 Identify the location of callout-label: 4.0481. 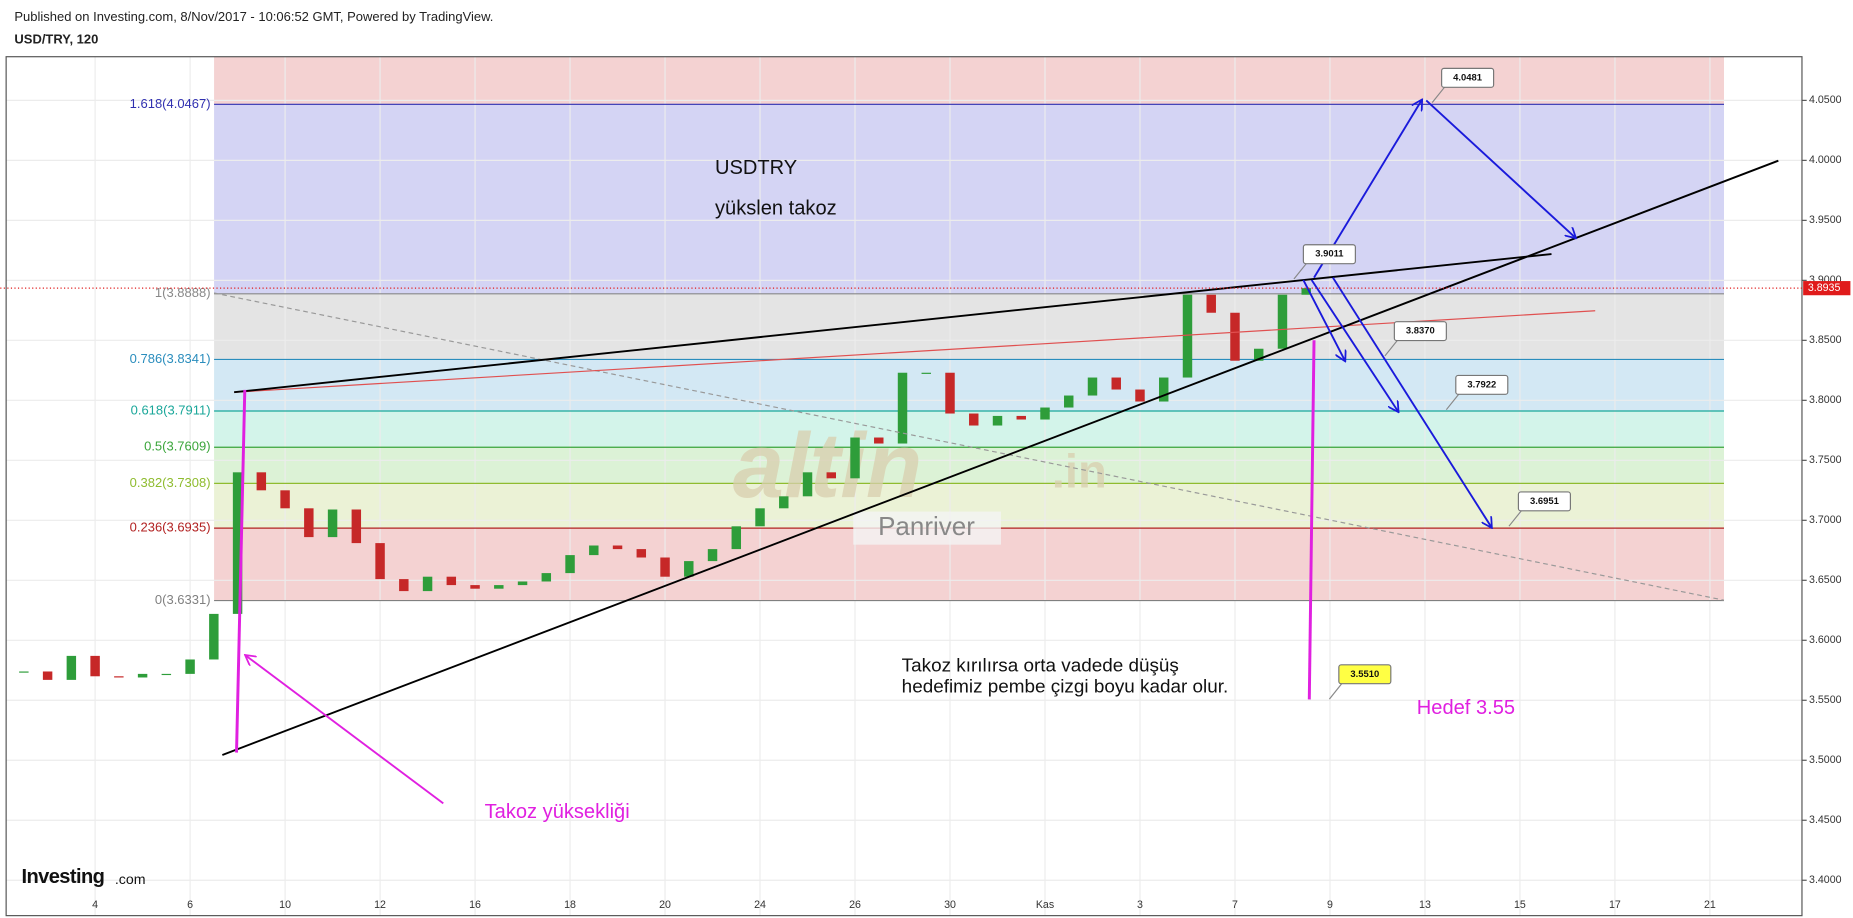
(1467, 77).